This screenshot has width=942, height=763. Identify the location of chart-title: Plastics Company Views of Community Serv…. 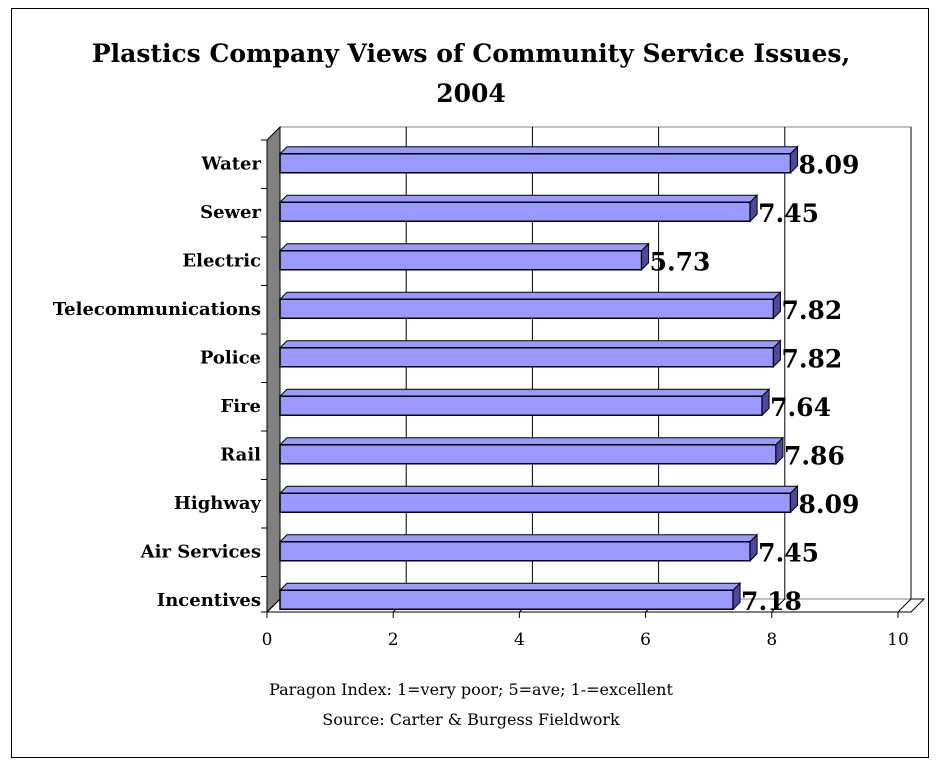
(471, 73).